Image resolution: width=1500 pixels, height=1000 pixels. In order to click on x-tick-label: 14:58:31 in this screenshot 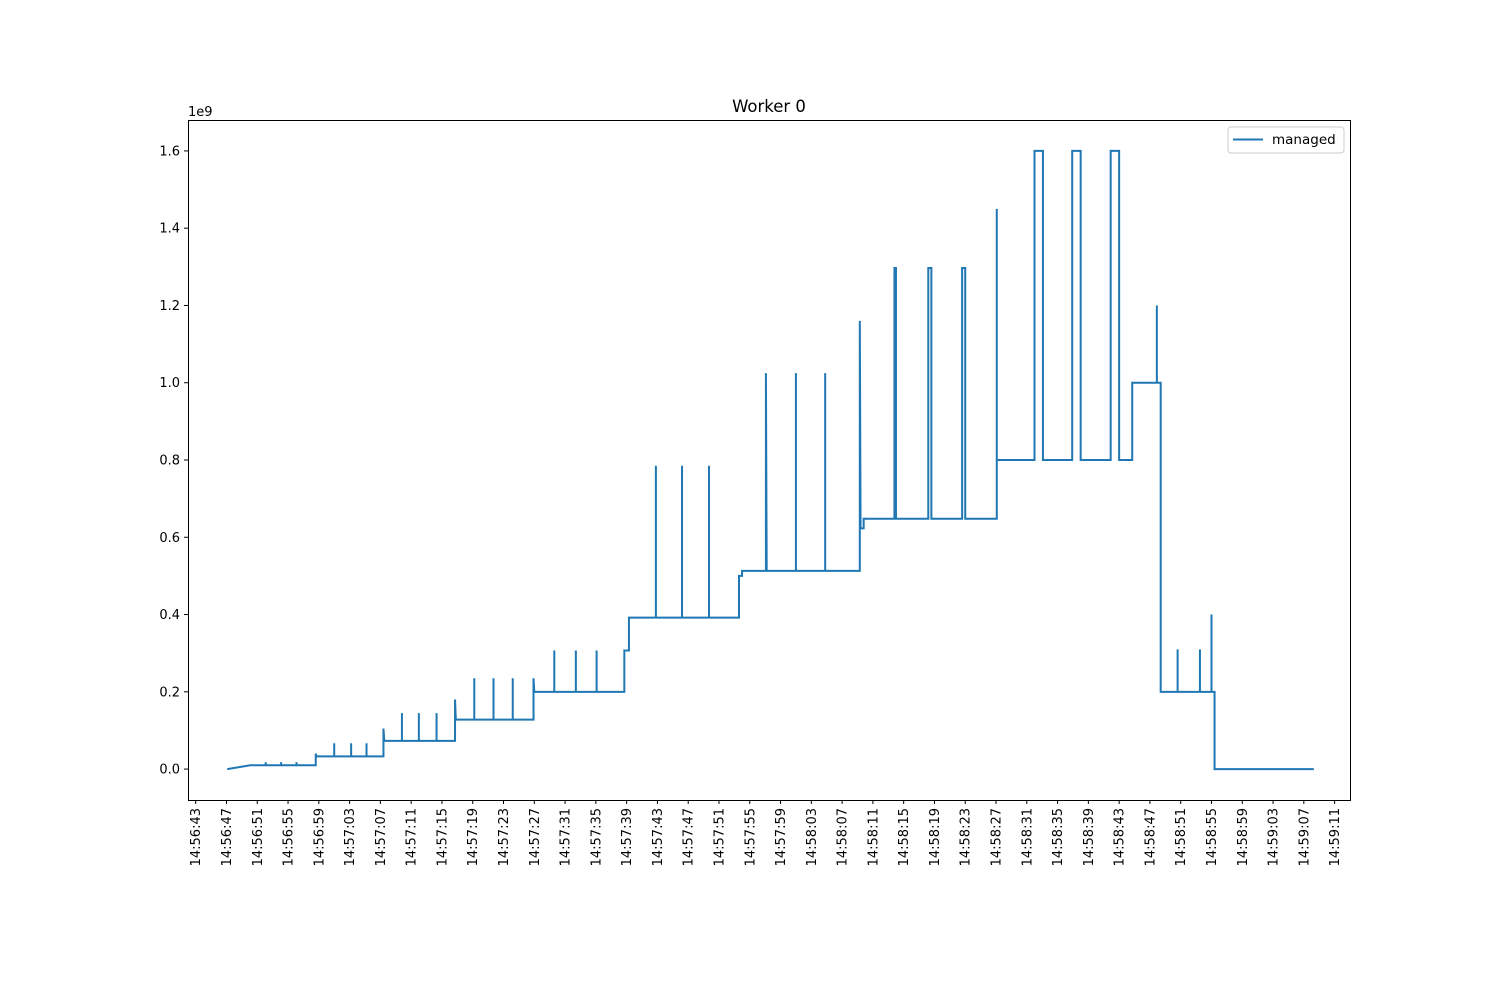, I will do `click(1027, 837)`.